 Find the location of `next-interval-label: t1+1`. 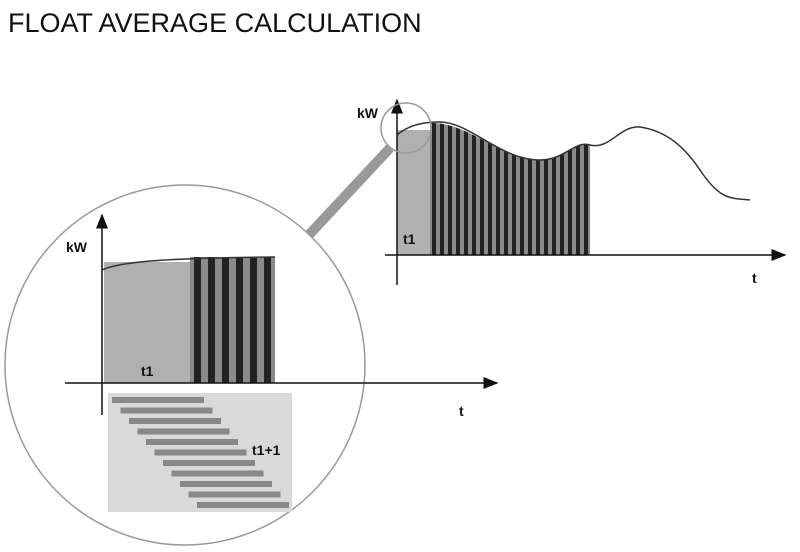

next-interval-label: t1+1 is located at coordinates (266, 450).